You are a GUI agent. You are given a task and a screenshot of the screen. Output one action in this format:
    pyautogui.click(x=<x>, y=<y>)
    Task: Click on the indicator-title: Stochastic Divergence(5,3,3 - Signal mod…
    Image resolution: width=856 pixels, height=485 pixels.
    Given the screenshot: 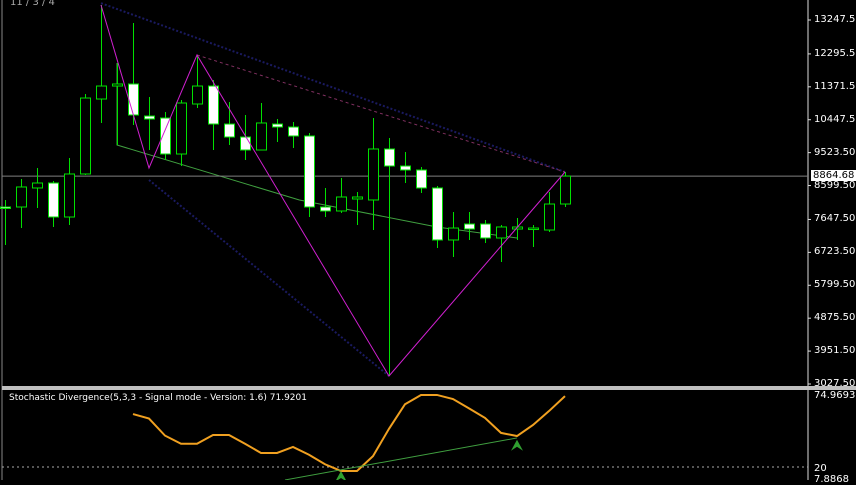 What is the action you would take?
    pyautogui.click(x=158, y=398)
    